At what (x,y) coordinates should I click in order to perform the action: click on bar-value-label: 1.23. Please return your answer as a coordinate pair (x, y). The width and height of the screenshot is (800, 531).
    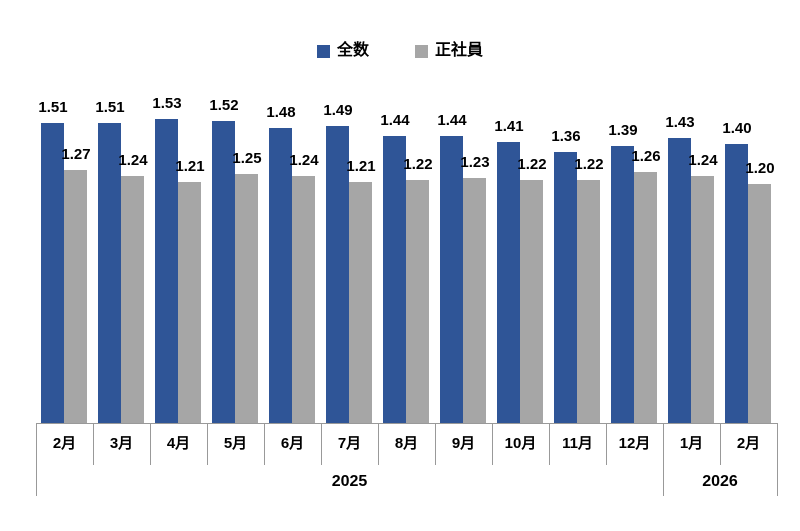
    Looking at the image, I should click on (475, 162).